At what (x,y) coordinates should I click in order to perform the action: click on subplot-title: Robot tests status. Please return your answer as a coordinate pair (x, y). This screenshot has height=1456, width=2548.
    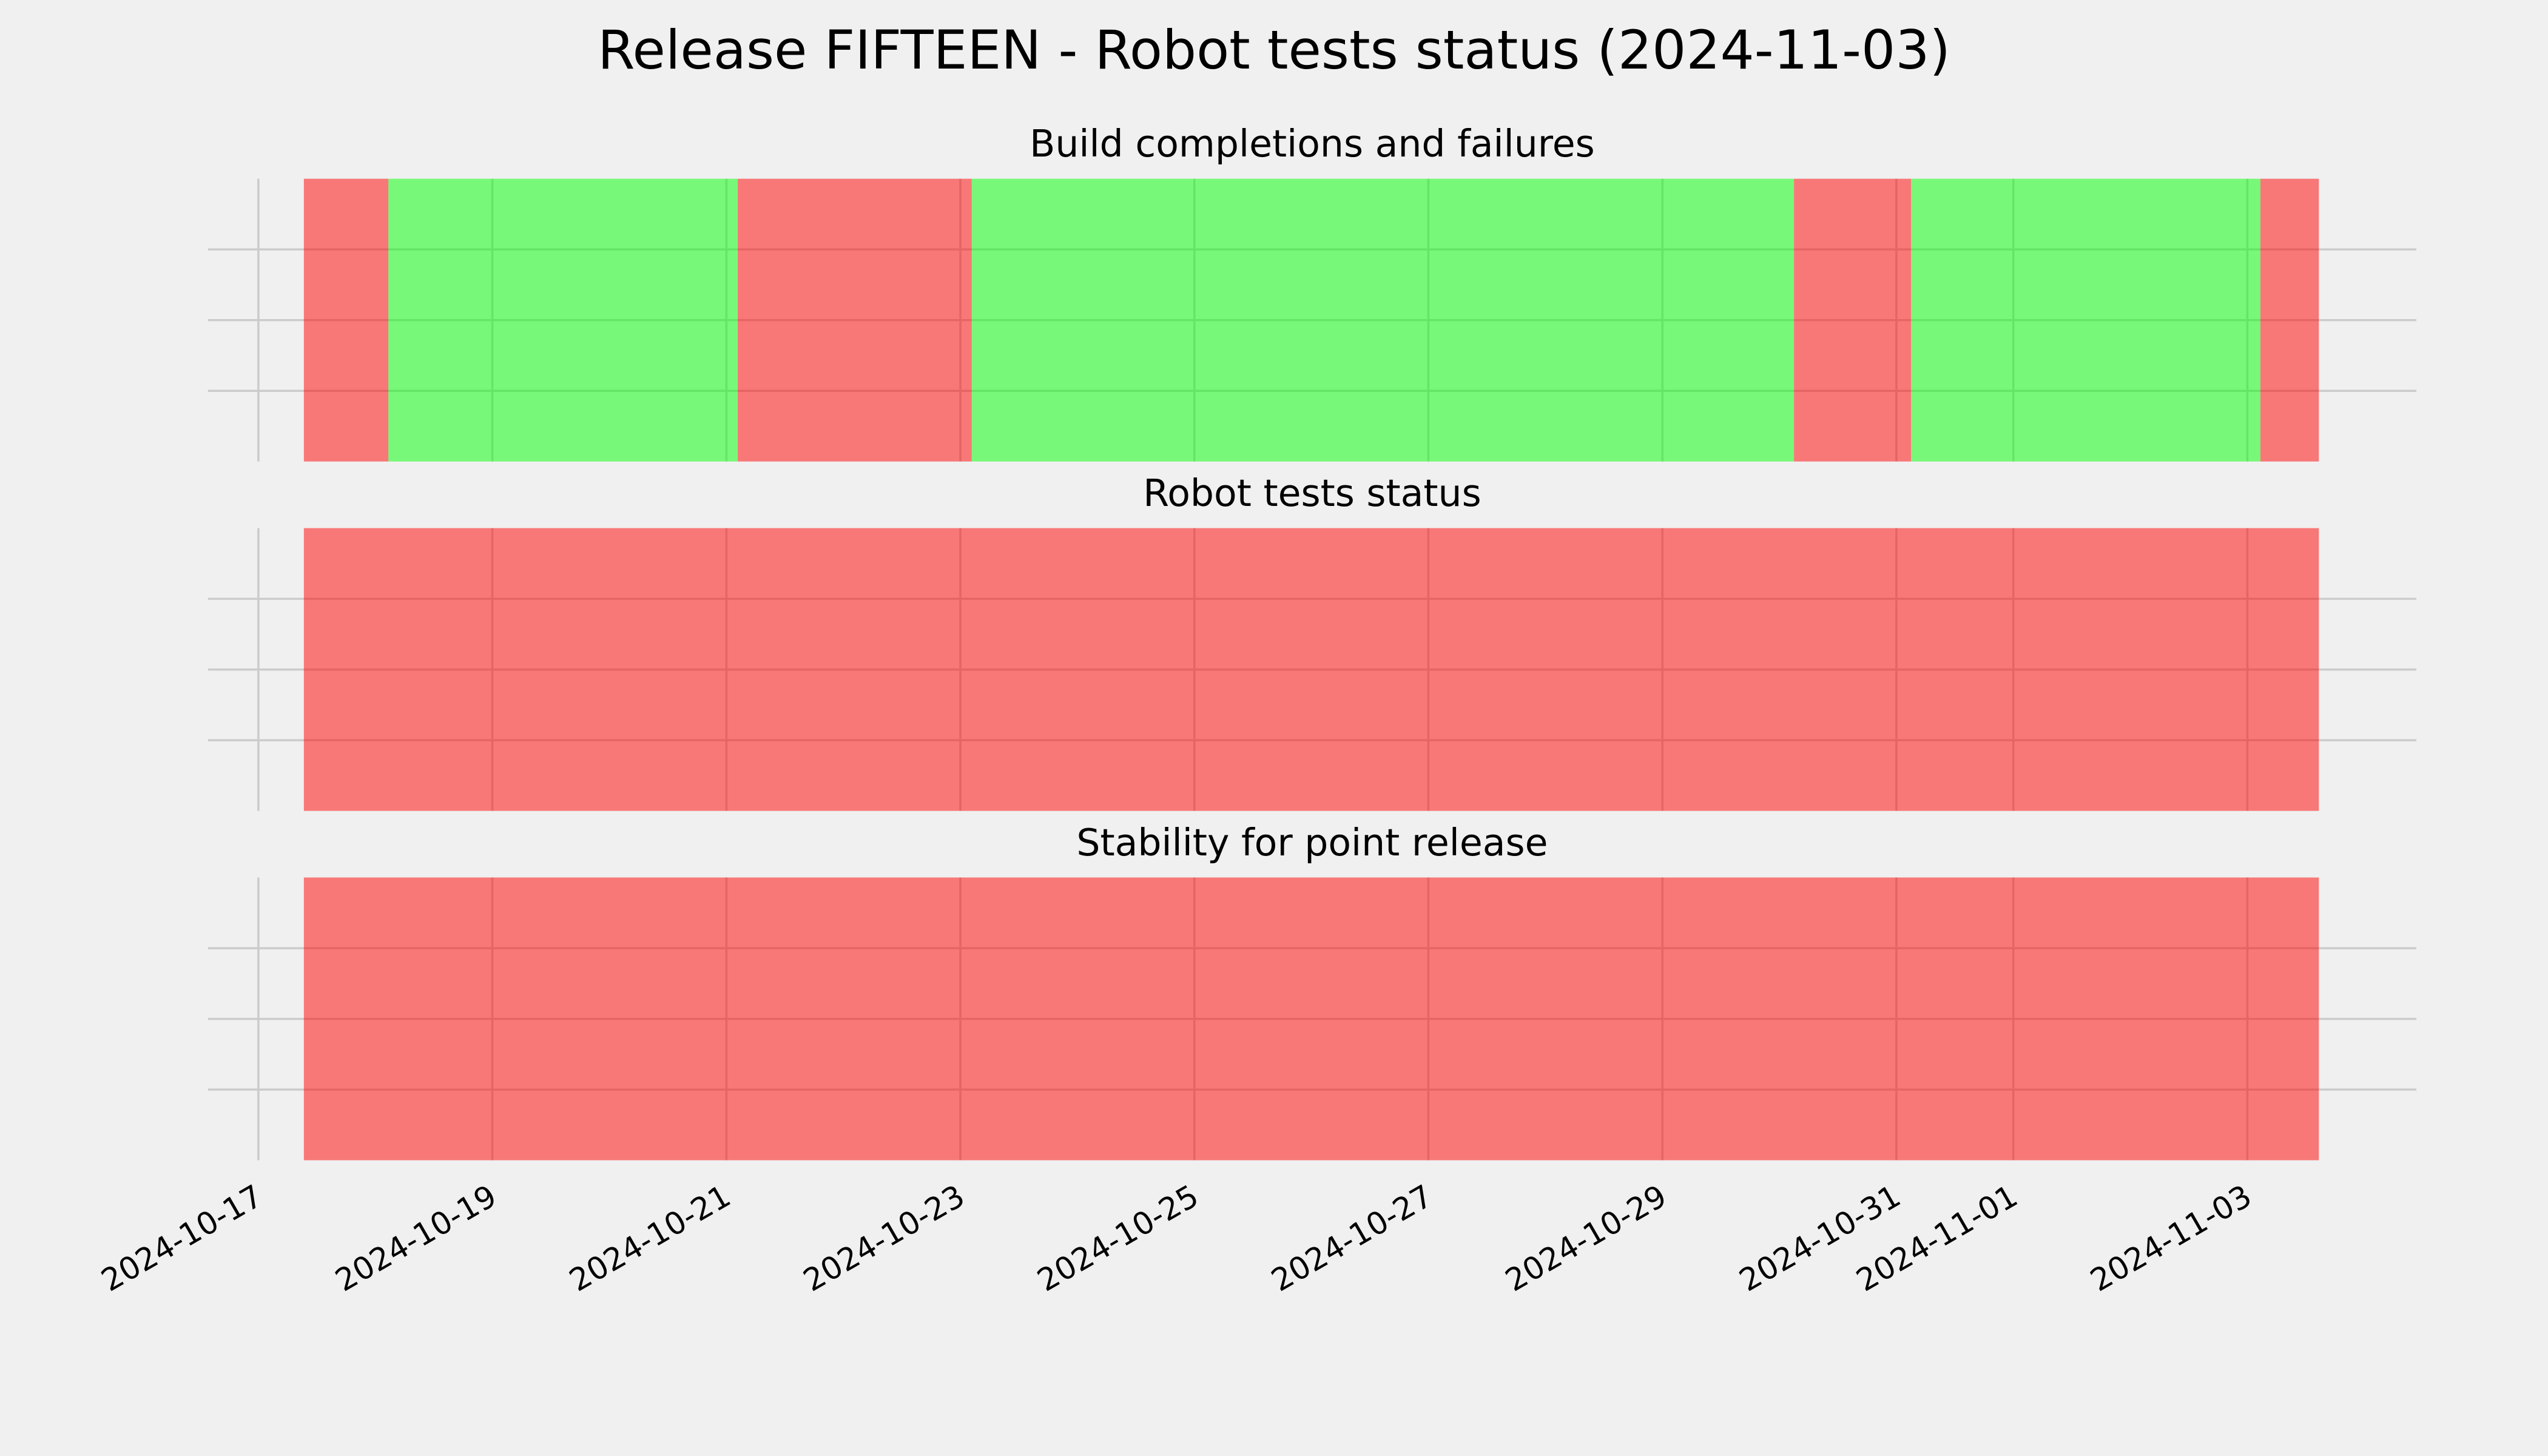
    Looking at the image, I should click on (1312, 493).